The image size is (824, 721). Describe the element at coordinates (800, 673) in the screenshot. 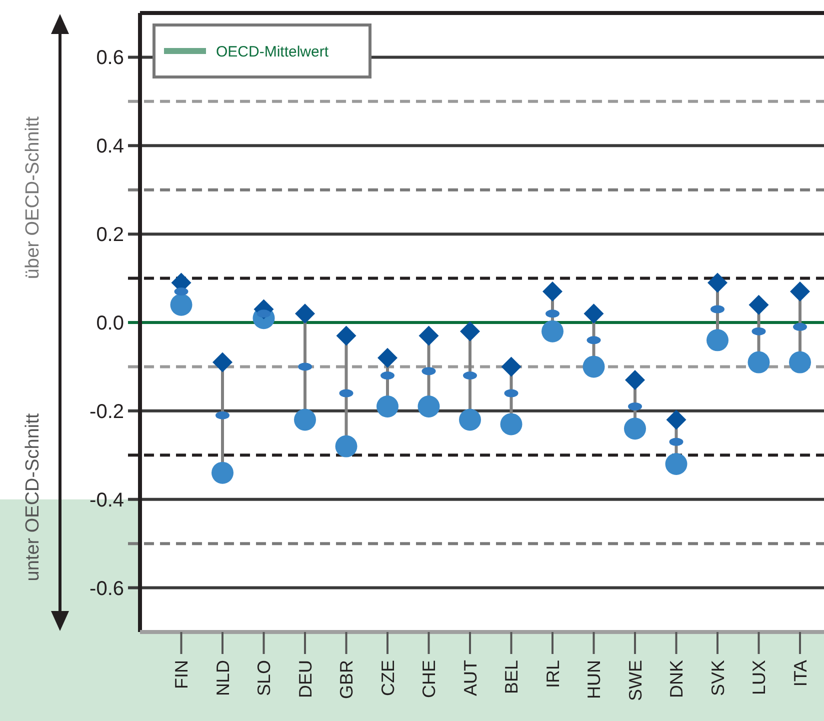

I see `x-tick-label: ITA` at that location.